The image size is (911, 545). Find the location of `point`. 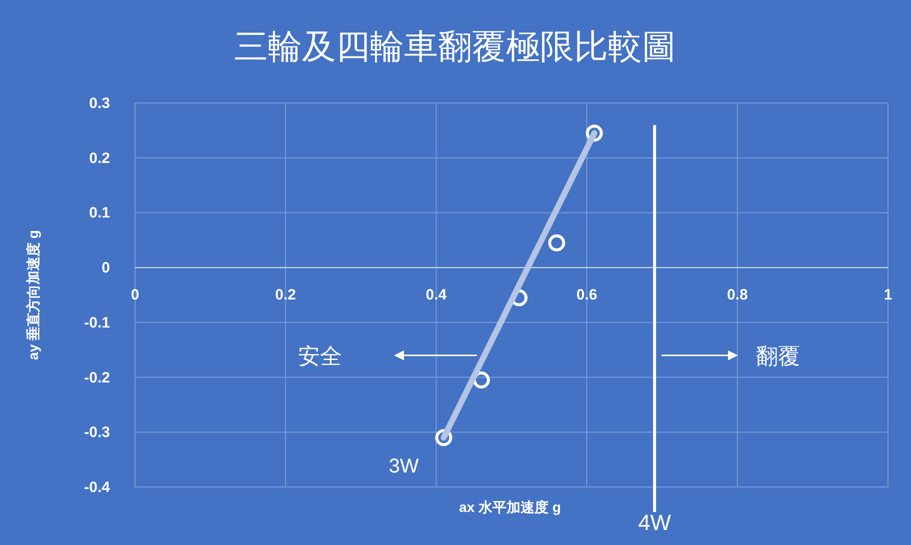

point is located at coordinates (557, 243).